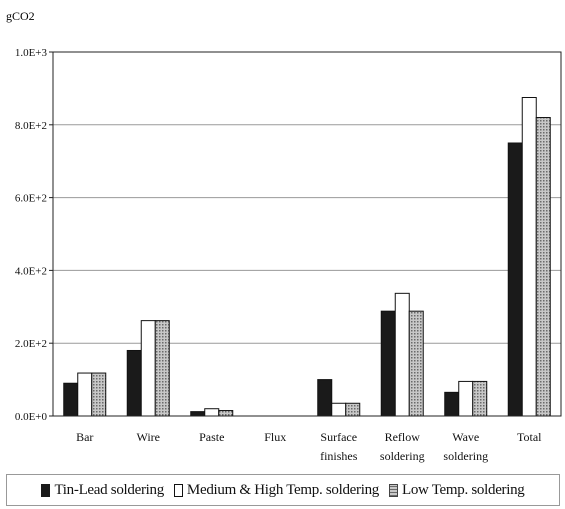  I want to click on y-tick-label: 8.0E+2, so click(31, 126).